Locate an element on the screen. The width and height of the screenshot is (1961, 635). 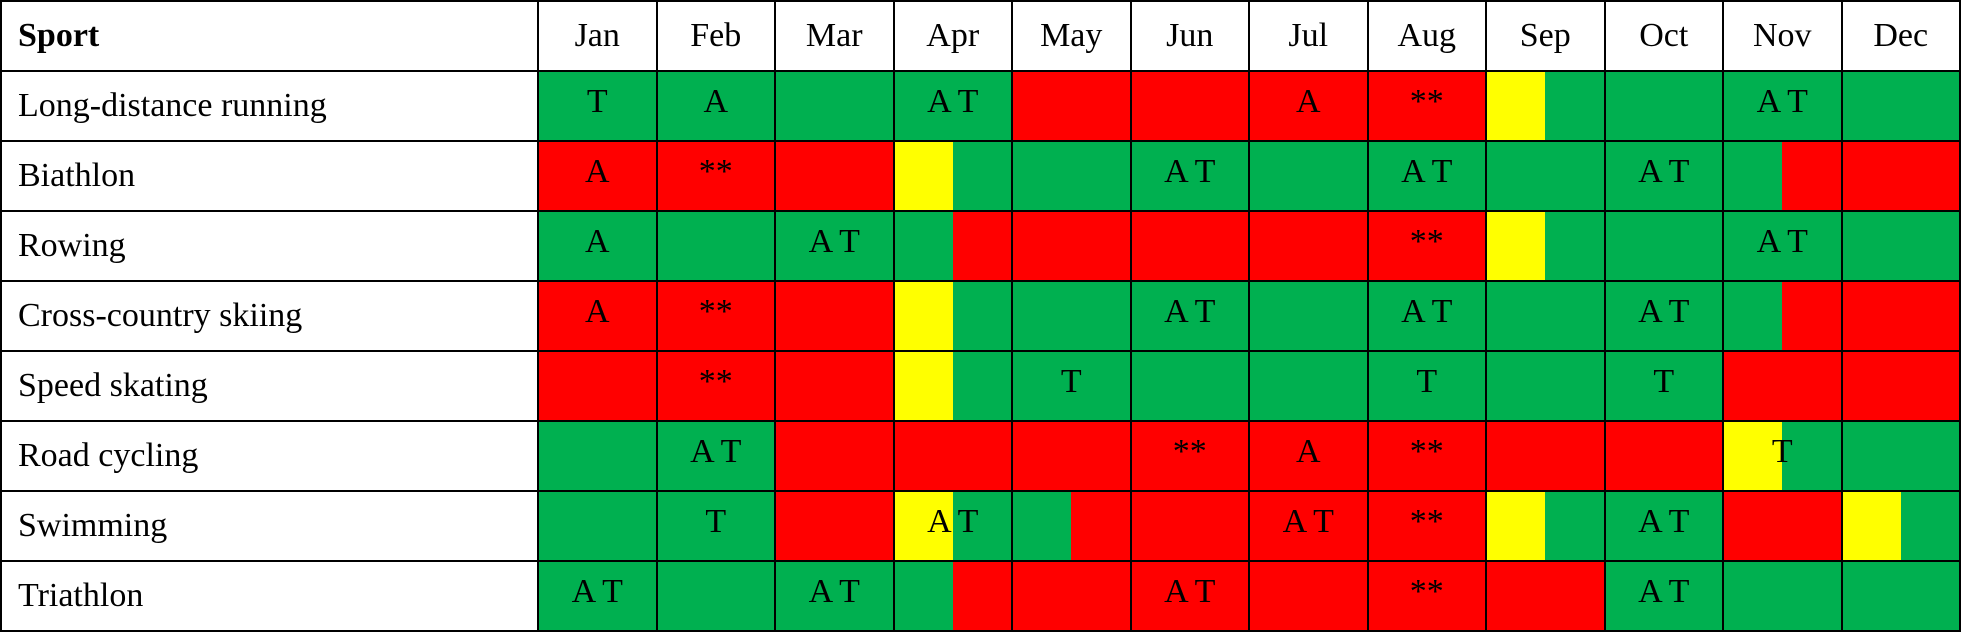
sport-name: Long-distance running is located at coordinates (269, 106).